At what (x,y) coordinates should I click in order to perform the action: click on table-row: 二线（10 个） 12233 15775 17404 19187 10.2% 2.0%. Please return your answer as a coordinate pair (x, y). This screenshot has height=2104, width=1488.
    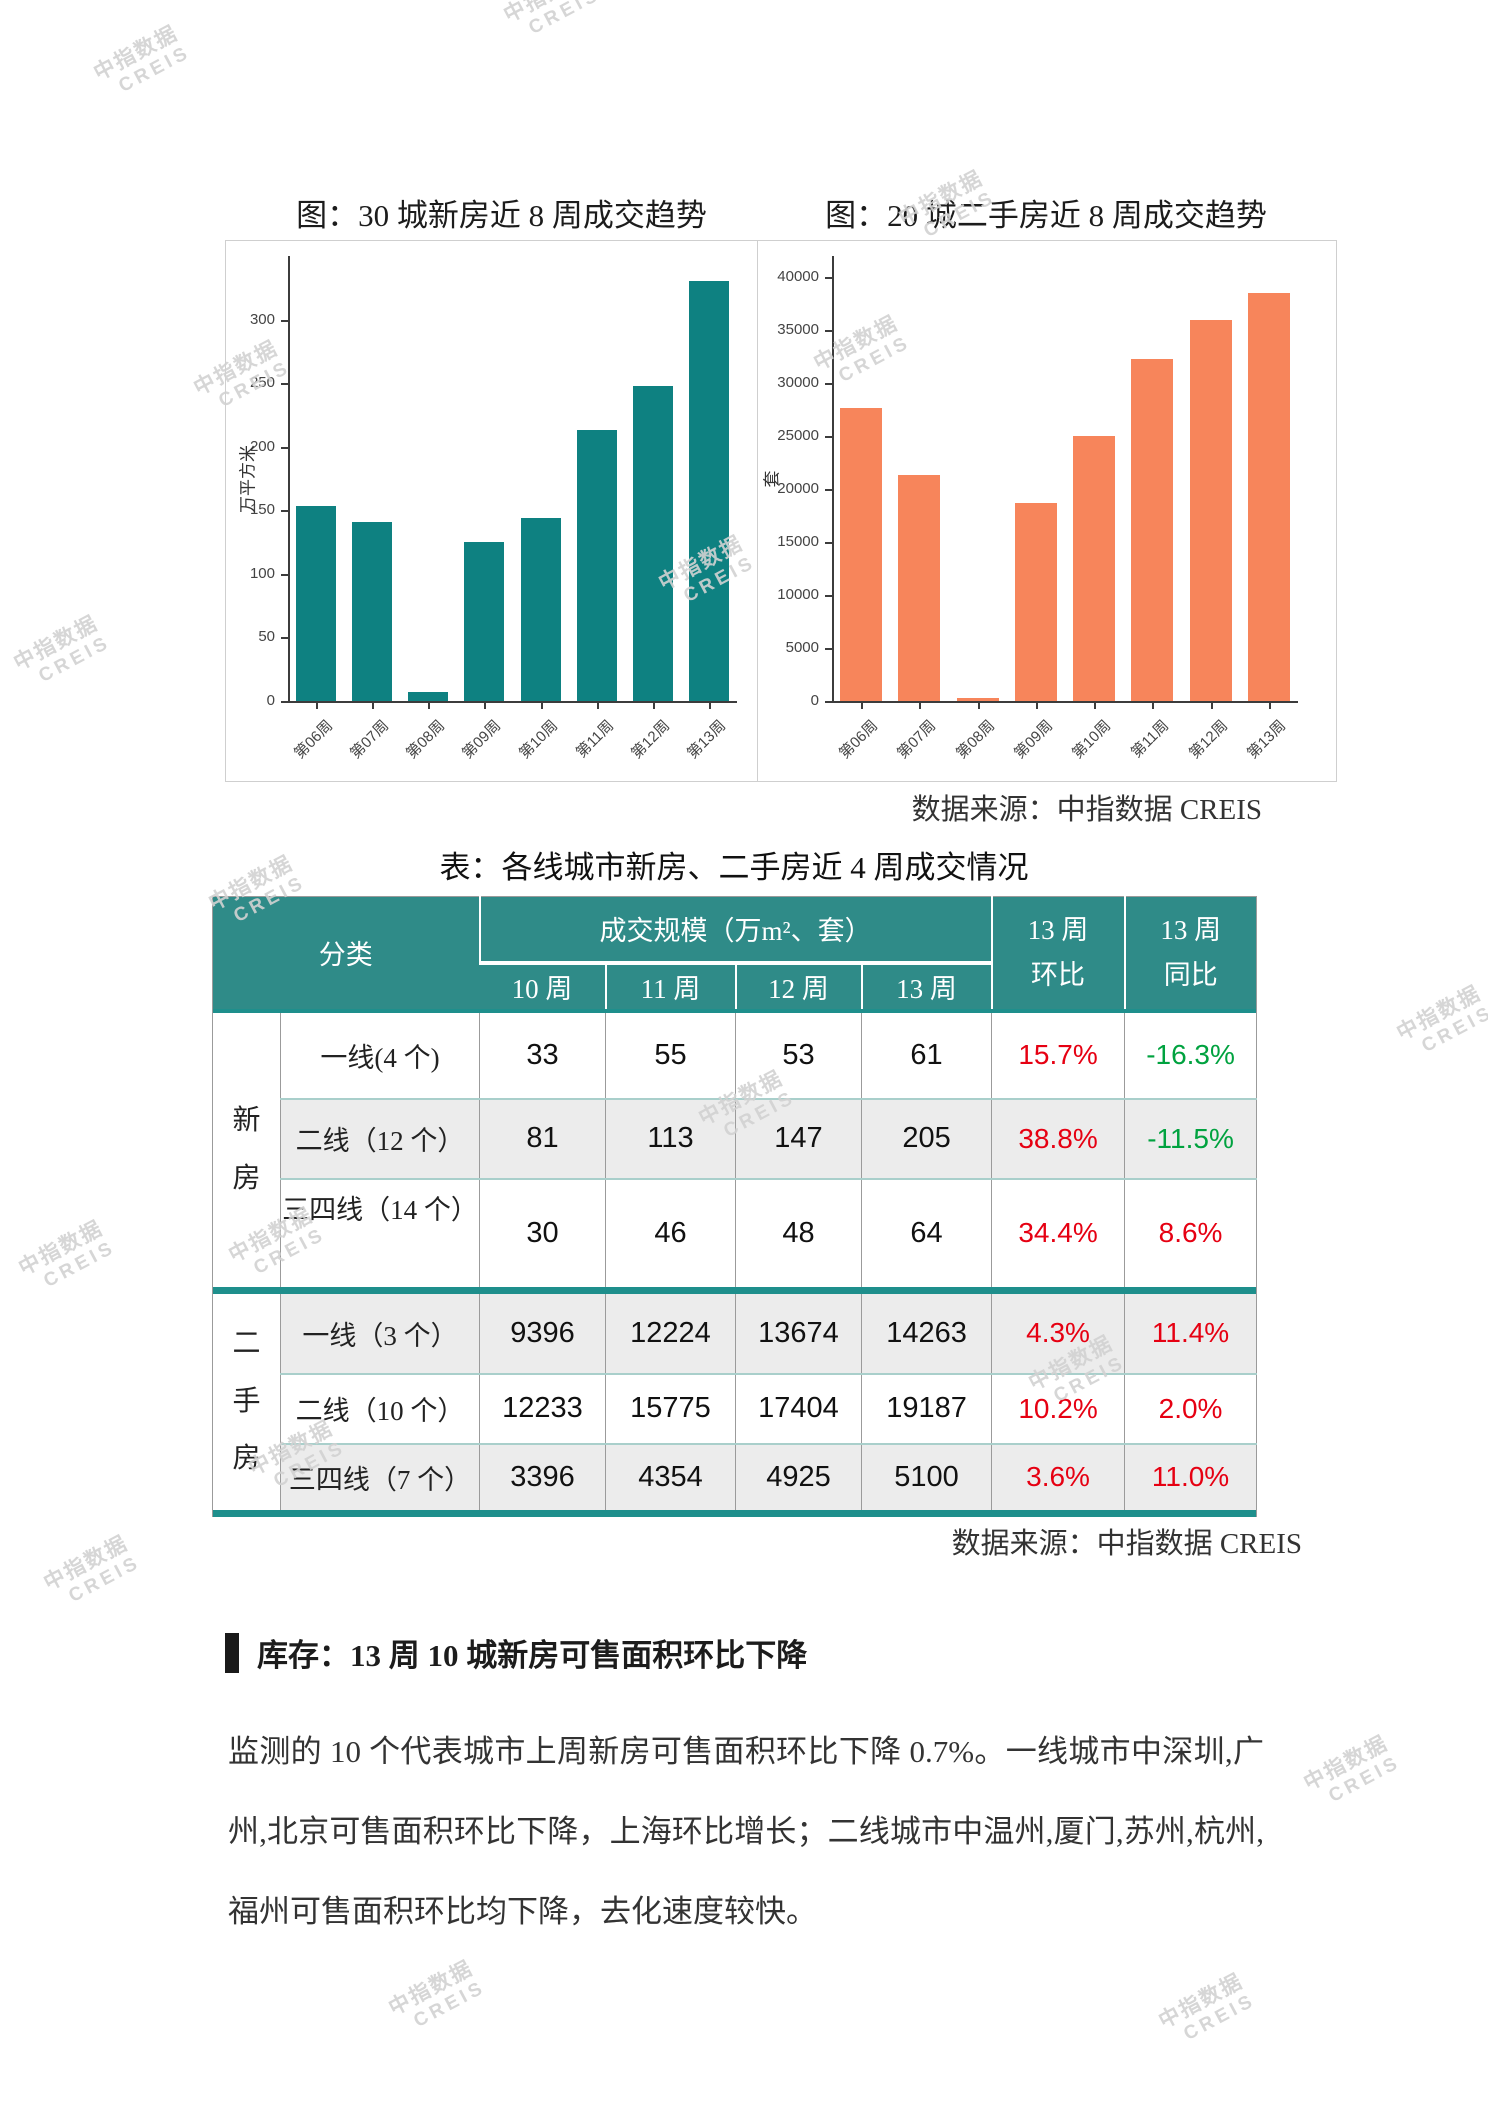
    Looking at the image, I should click on (735, 1408).